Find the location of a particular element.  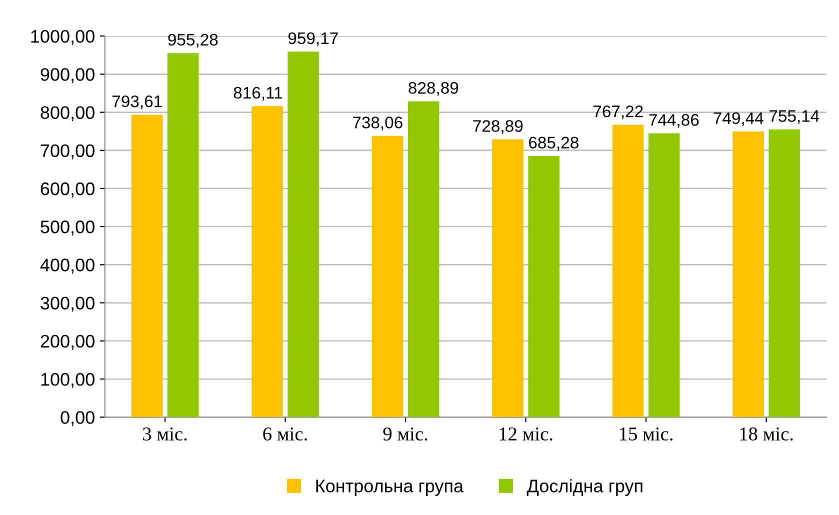

data-label: 755,14 is located at coordinates (795, 117).